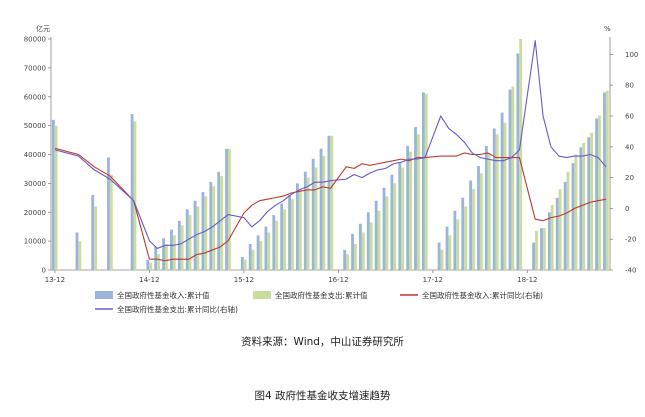 This screenshot has height=417, width=645. I want to click on legend-label: 全国政府性基金收入:累计值, so click(163, 295).